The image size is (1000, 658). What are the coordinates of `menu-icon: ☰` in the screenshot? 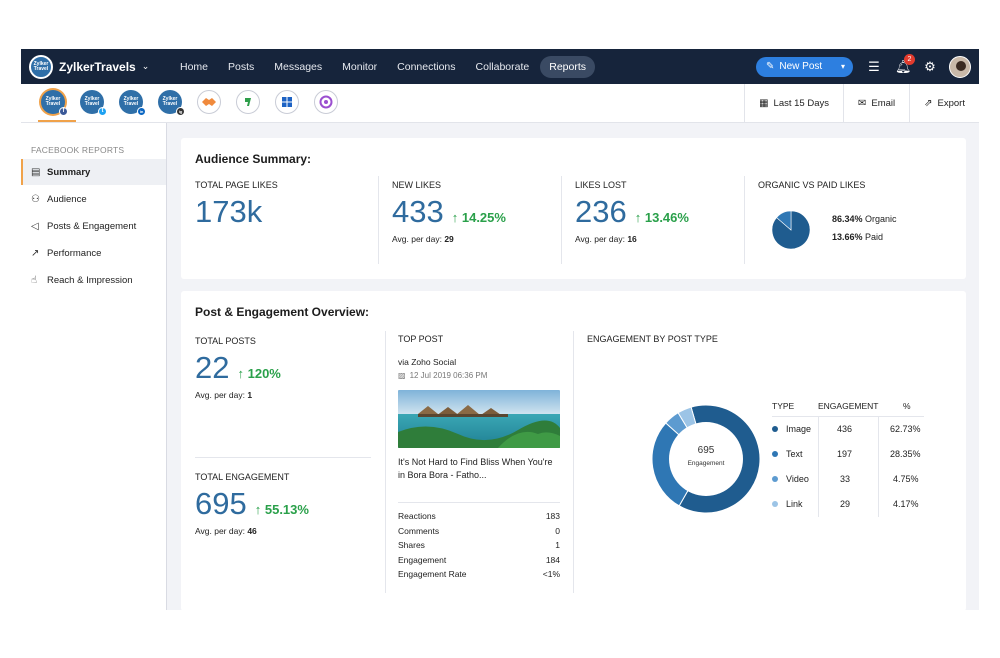 It's located at (874, 66).